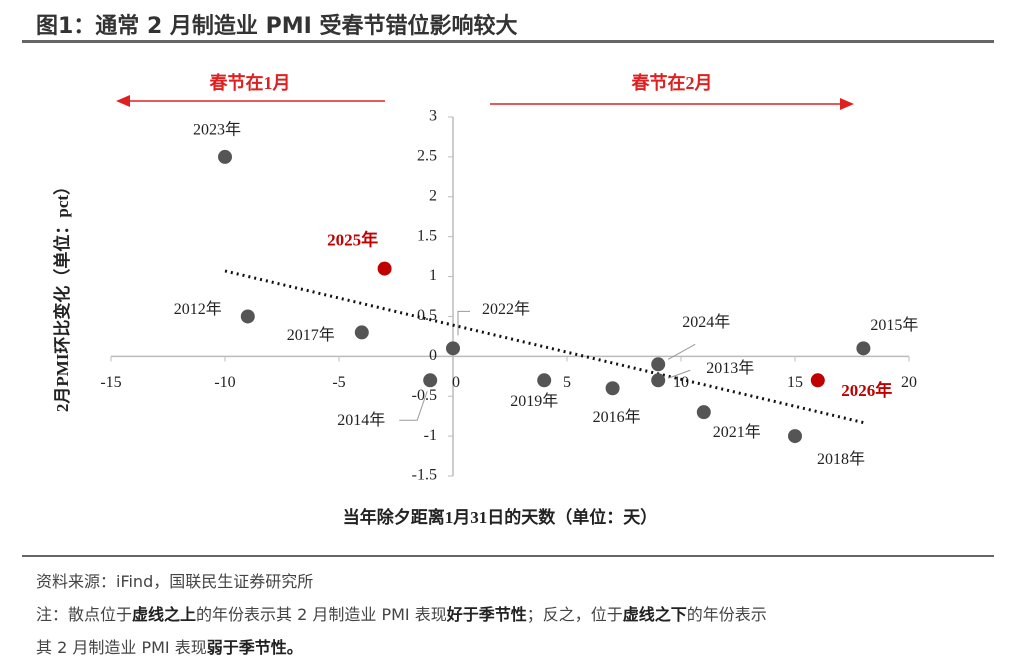  I want to click on note-text: 的年份表示其 2 月制造业 PMI 表现, so click(321, 614).